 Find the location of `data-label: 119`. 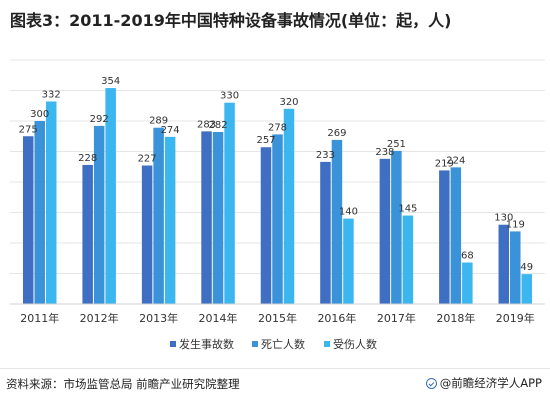

data-label: 119 is located at coordinates (515, 224).